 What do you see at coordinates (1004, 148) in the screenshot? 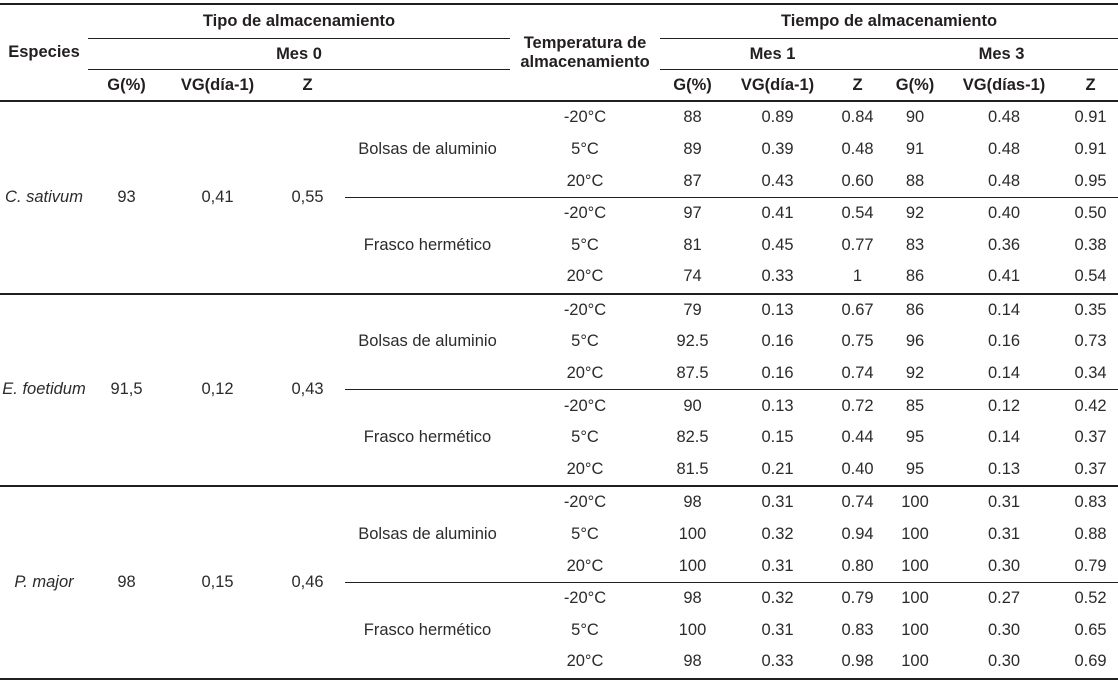
I see `value-cell: 0.48` at bounding box center [1004, 148].